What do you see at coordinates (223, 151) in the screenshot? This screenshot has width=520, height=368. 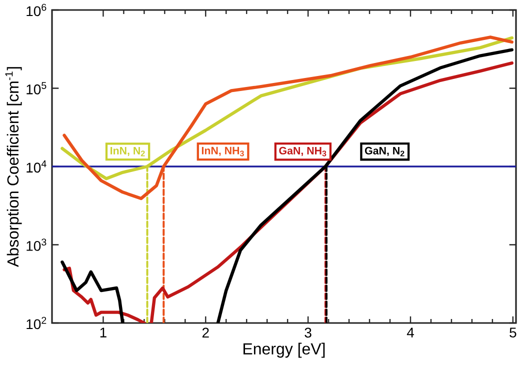 I see `series-label: InN, NH$_{3}$` at bounding box center [223, 151].